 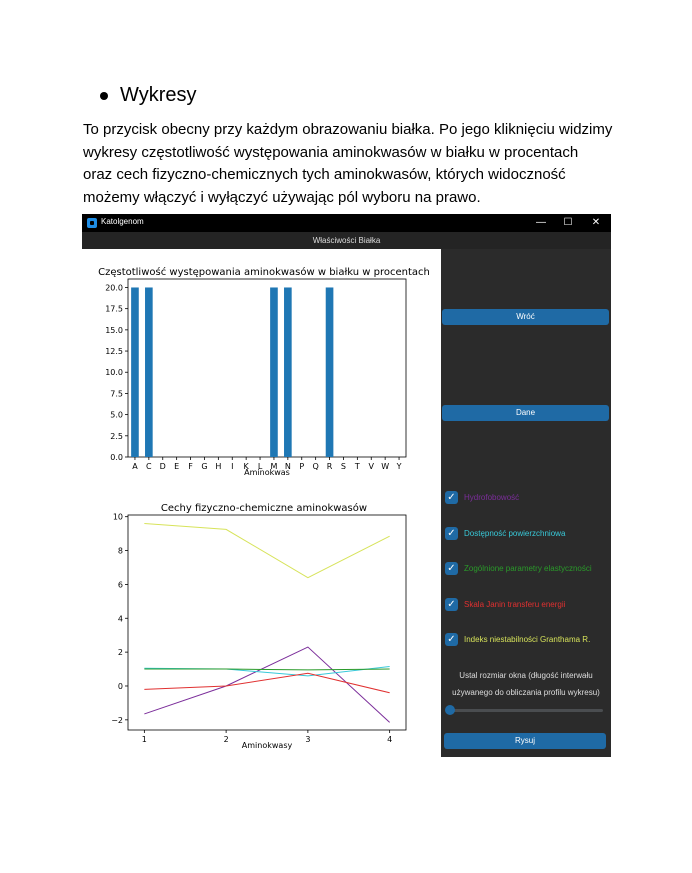 I want to click on x-tick-label: D, so click(x=163, y=466).